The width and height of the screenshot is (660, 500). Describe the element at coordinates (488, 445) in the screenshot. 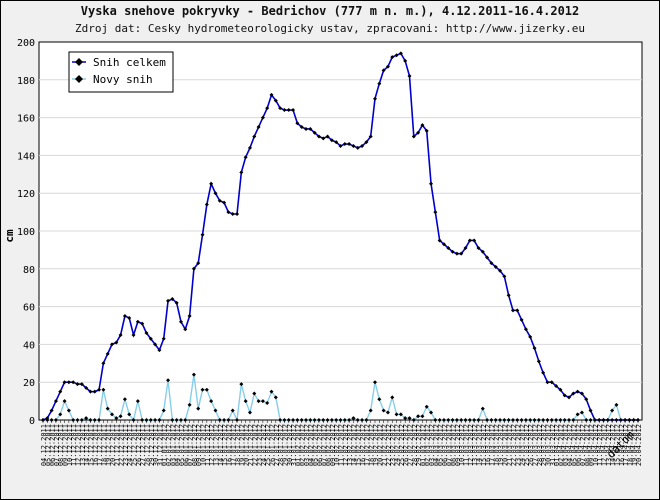

I see `x-tick-label: 16.03.2012` at that location.